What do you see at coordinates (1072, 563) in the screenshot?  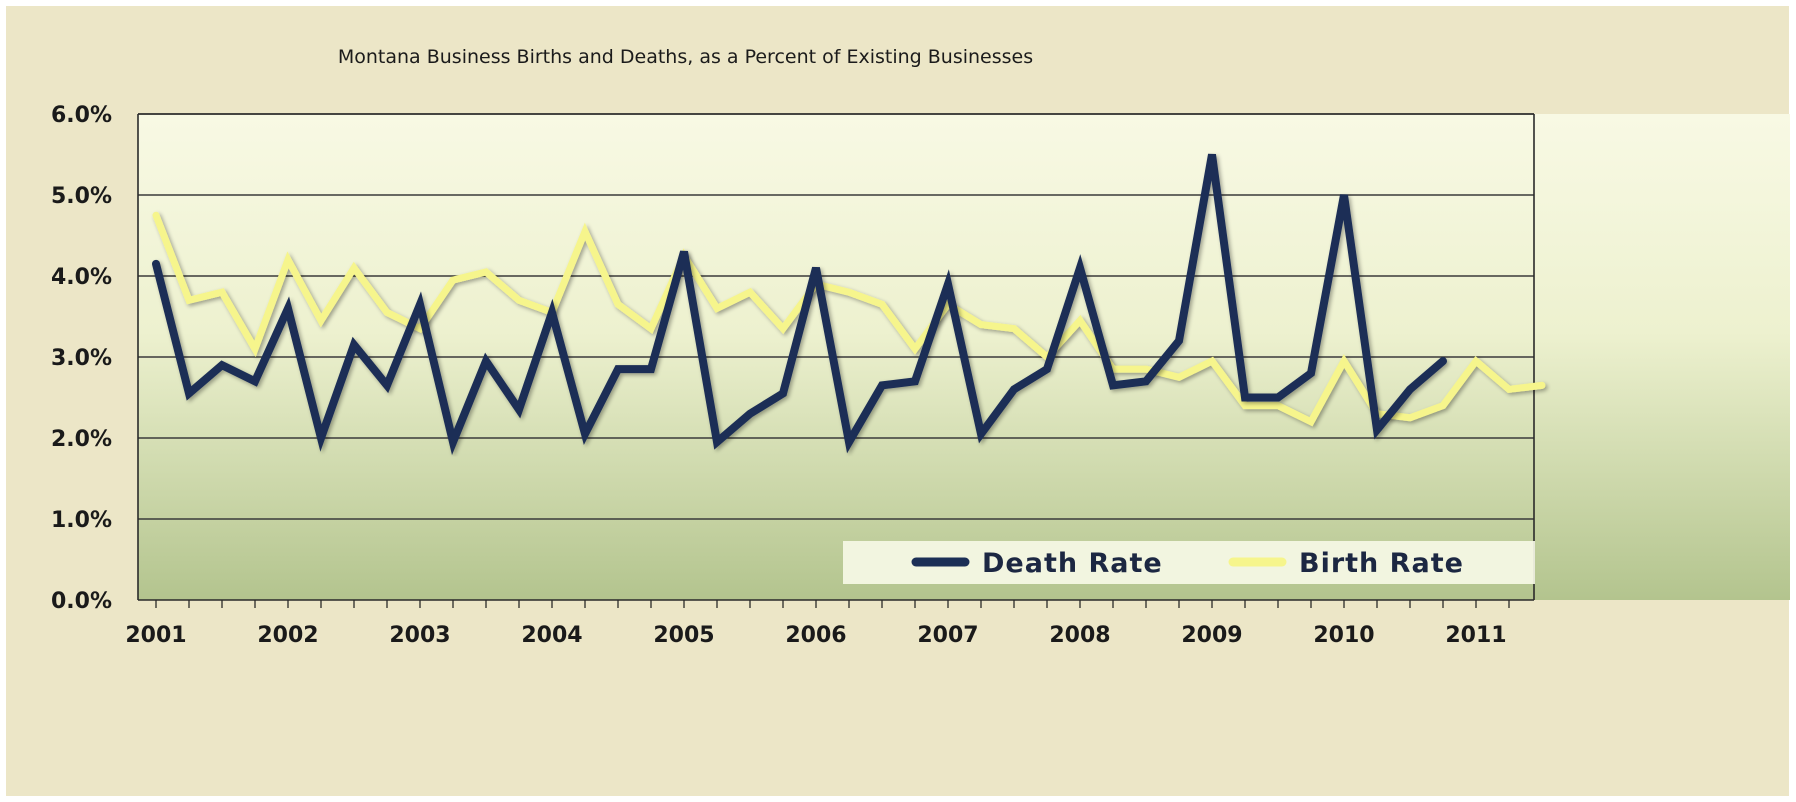 I see `legend-label-death: Death Rate` at bounding box center [1072, 563].